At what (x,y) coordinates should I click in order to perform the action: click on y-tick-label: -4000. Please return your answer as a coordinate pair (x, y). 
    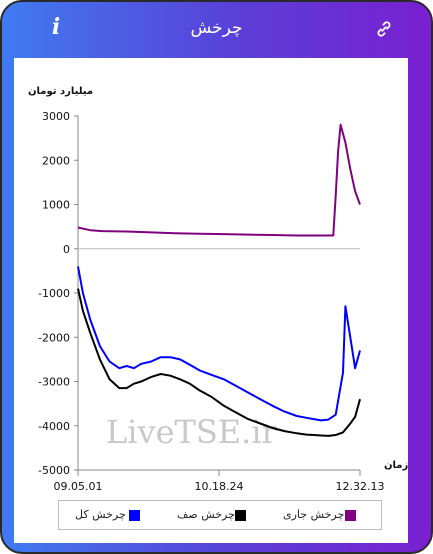
    Looking at the image, I should click on (54, 426).